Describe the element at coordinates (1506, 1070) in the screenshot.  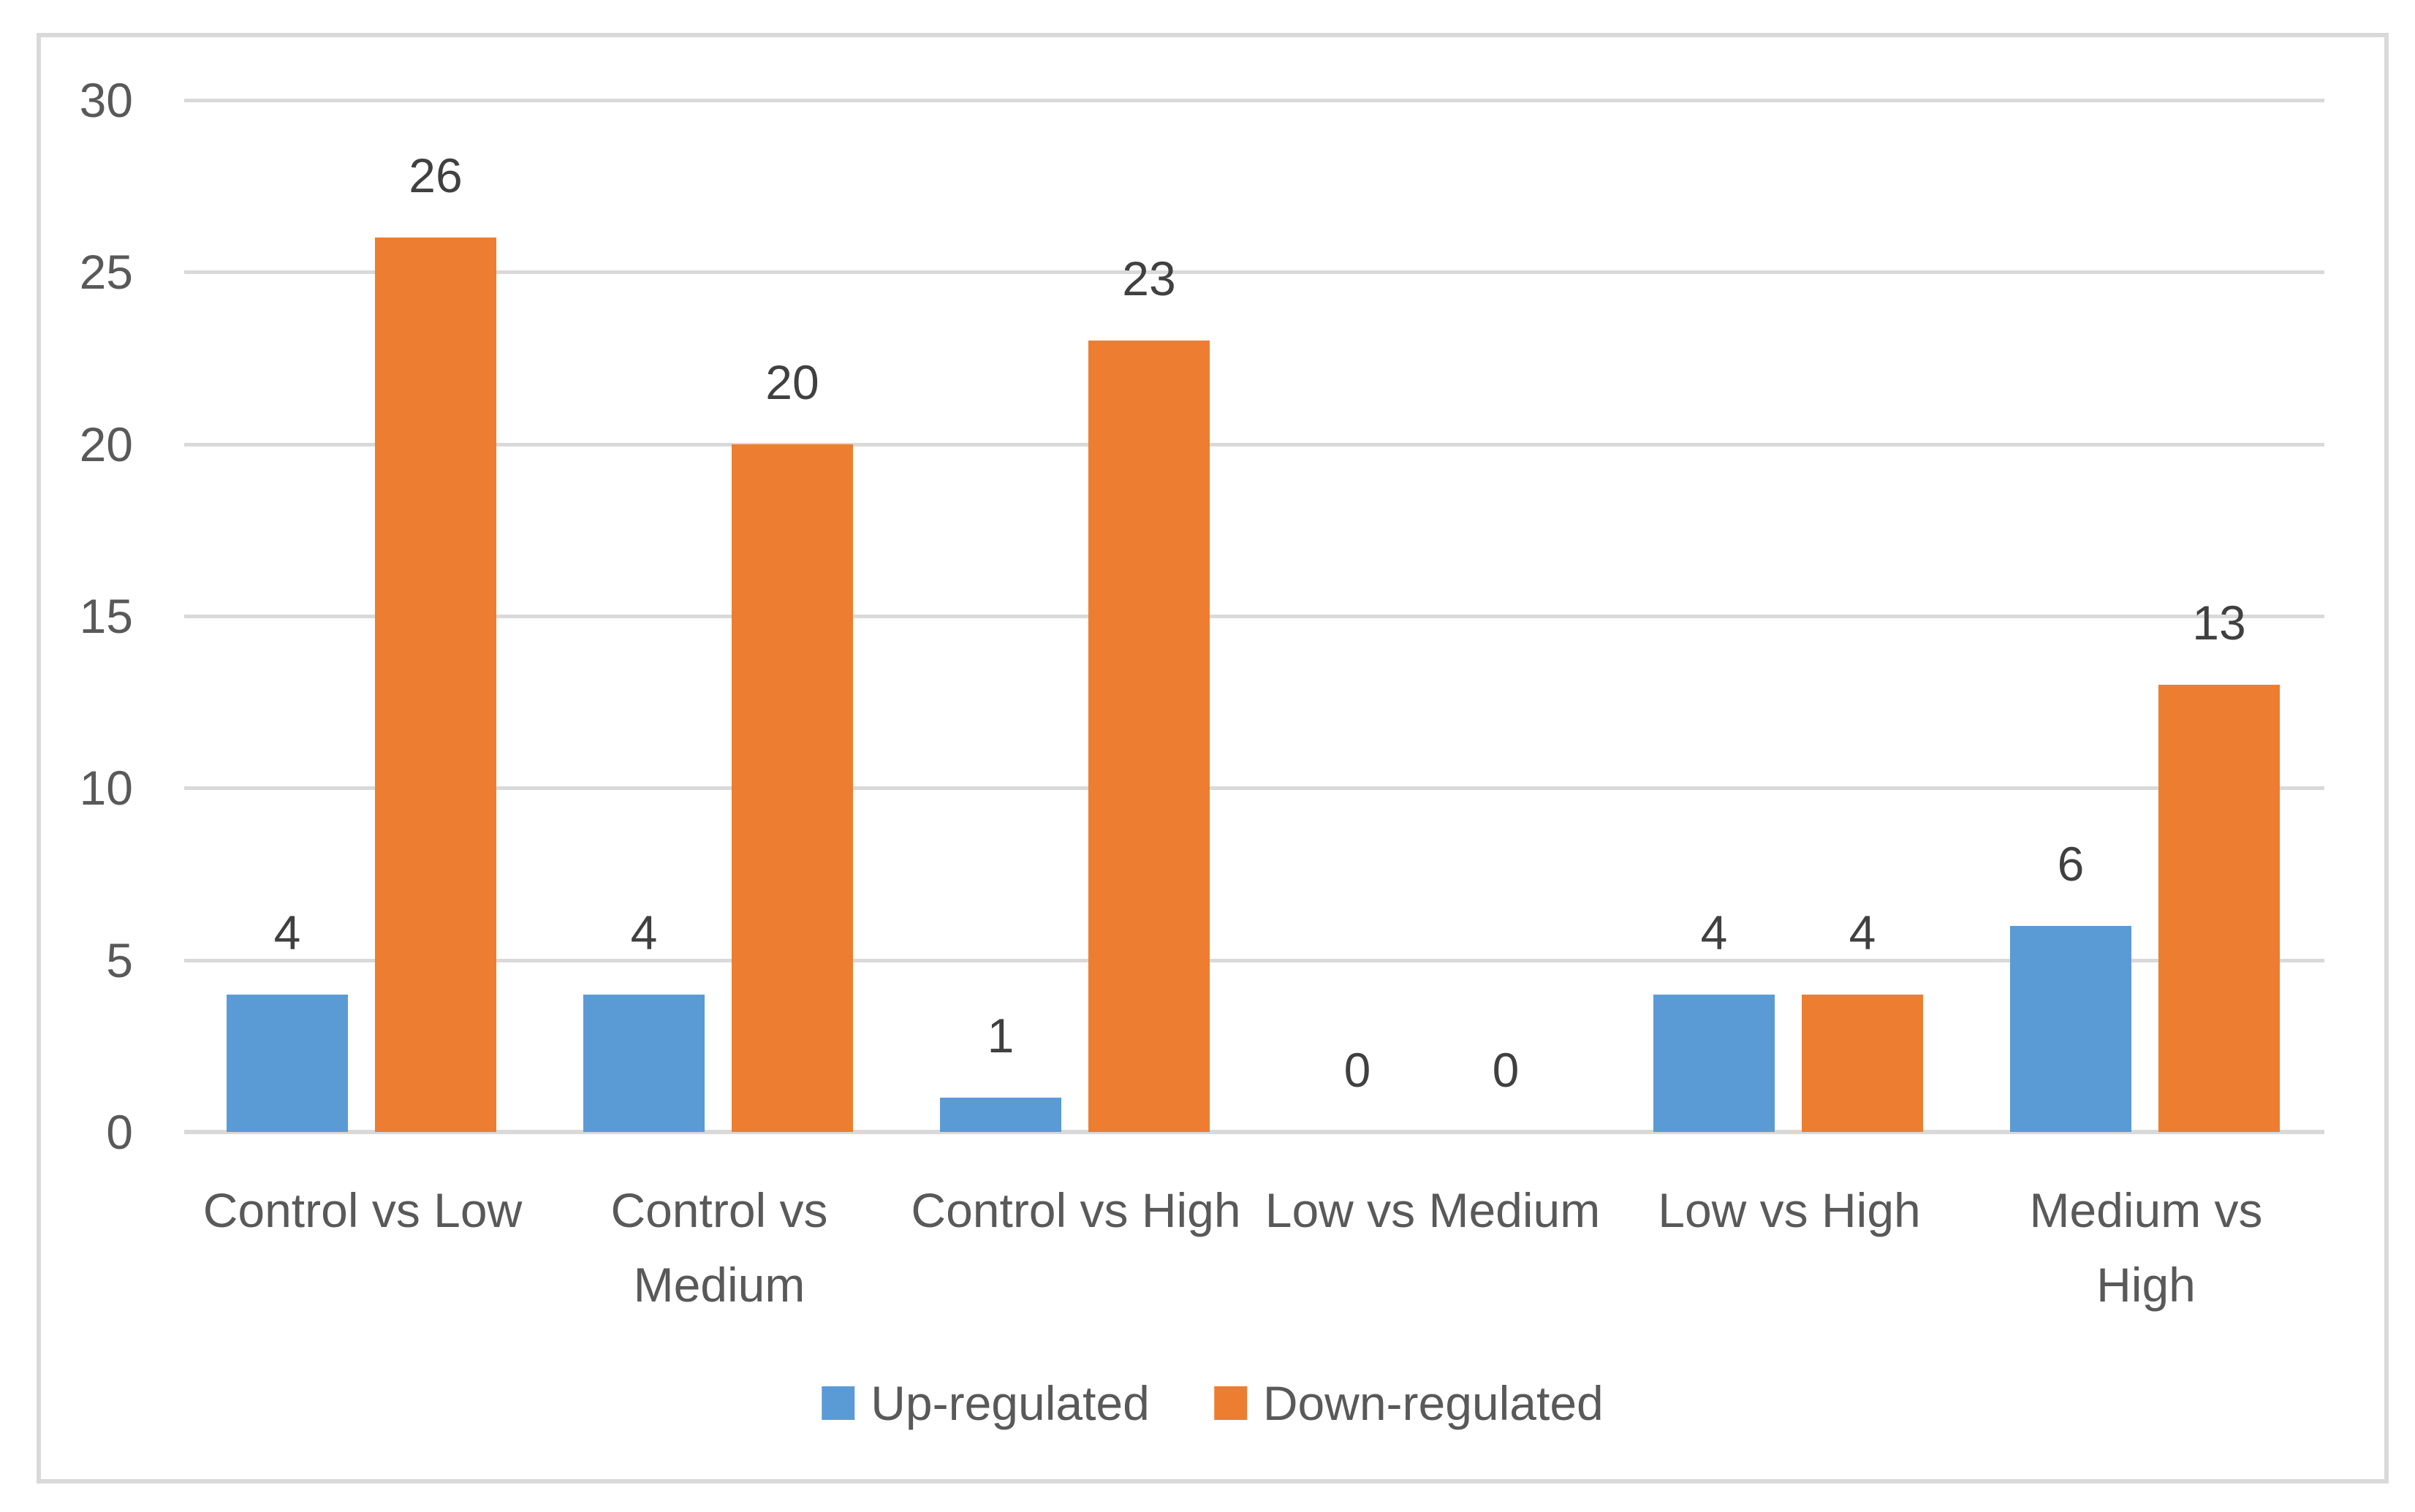
I see `data-label-down-regulated-low-vs-medium: 0` at that location.